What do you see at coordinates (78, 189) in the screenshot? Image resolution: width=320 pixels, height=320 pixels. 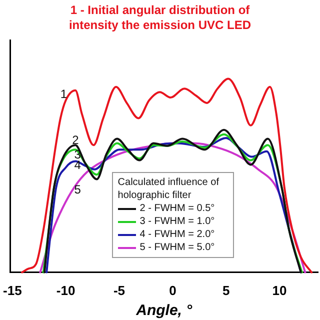 I see `annotation: 5` at bounding box center [78, 189].